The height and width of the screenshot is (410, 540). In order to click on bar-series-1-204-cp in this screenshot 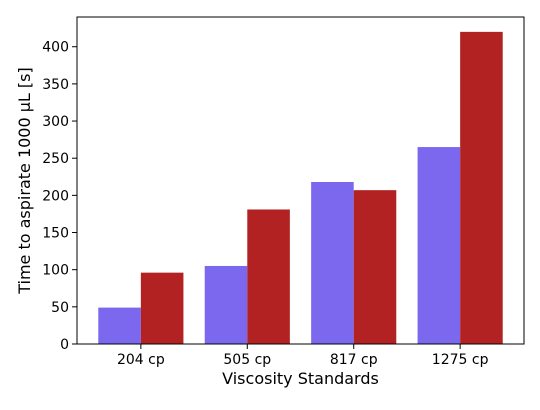, I will do `click(119, 325)`.